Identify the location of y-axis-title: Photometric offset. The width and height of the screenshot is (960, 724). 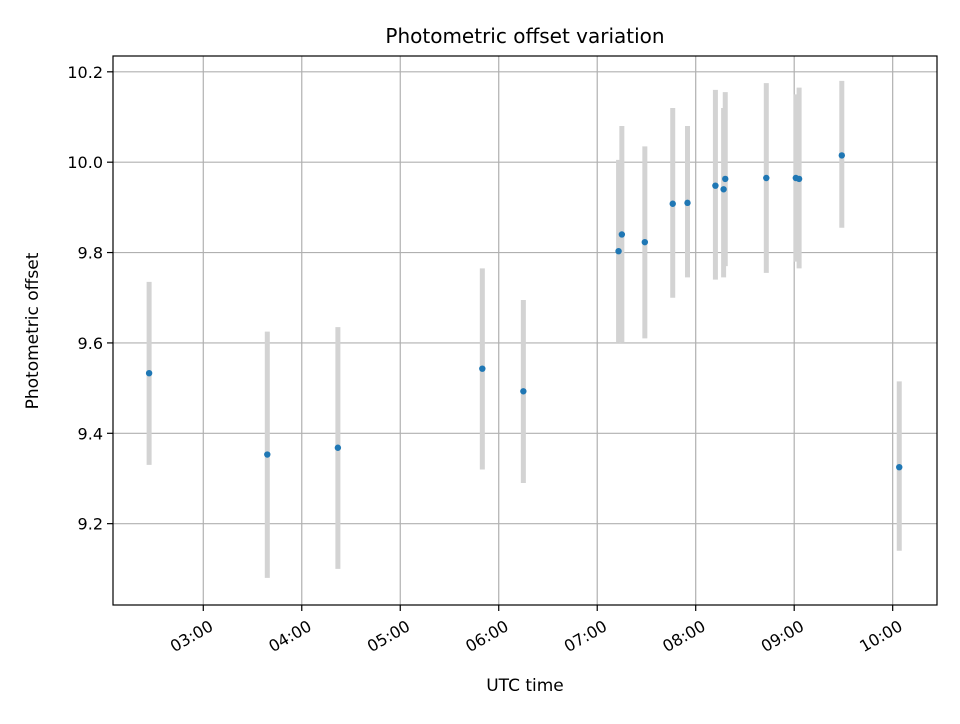
(33, 330).